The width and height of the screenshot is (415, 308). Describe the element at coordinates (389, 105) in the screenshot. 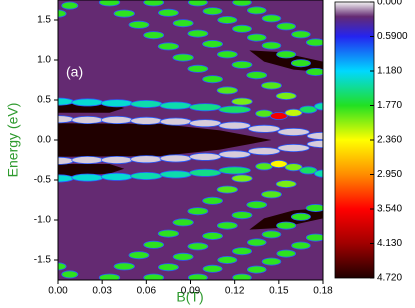

I see `colorbar-tick-label: 1.770` at that location.